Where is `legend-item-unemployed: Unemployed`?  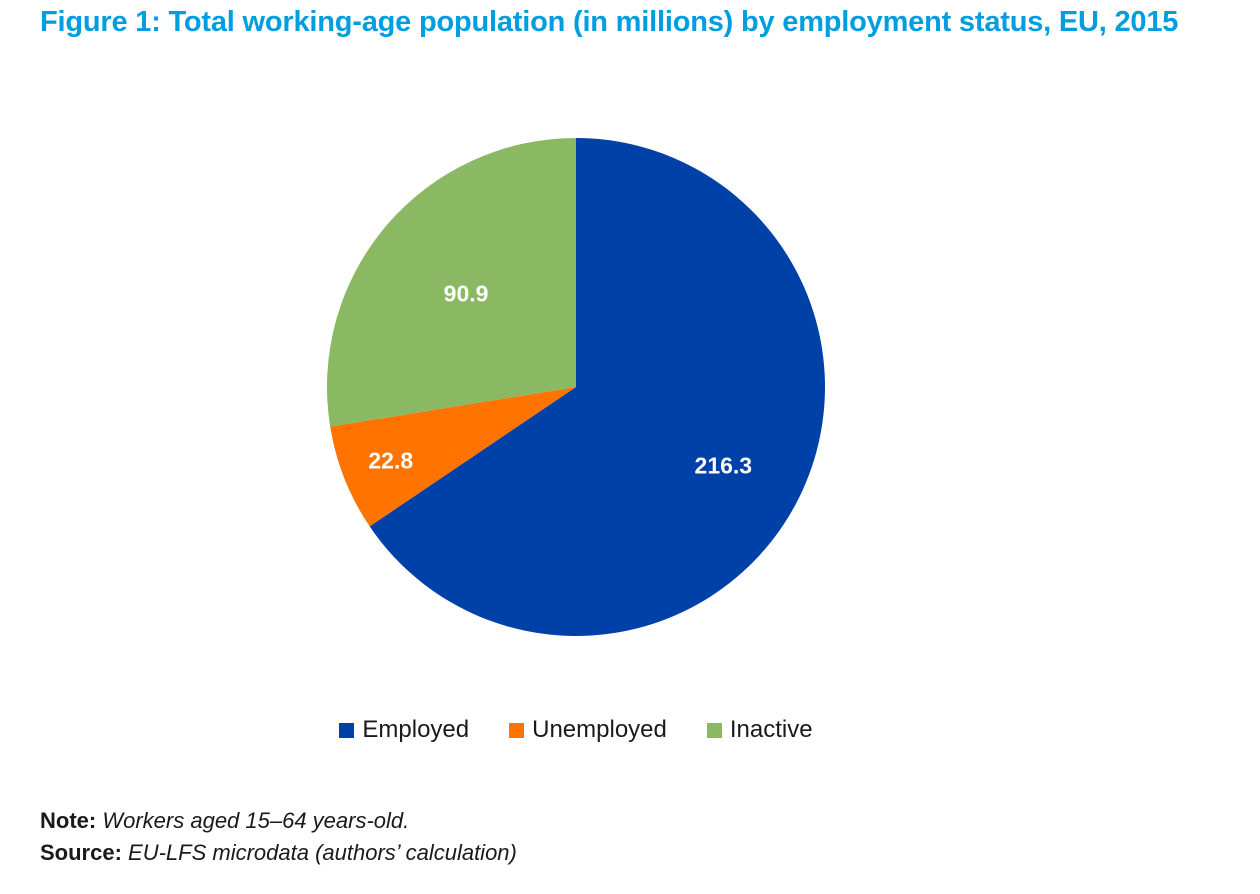
legend-item-unemployed: Unemployed is located at coordinates (588, 730).